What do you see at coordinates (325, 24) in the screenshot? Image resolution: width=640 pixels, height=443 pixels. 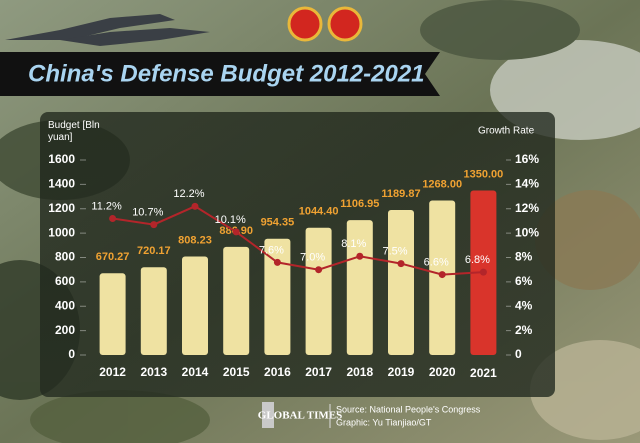 I see `emblems` at bounding box center [325, 24].